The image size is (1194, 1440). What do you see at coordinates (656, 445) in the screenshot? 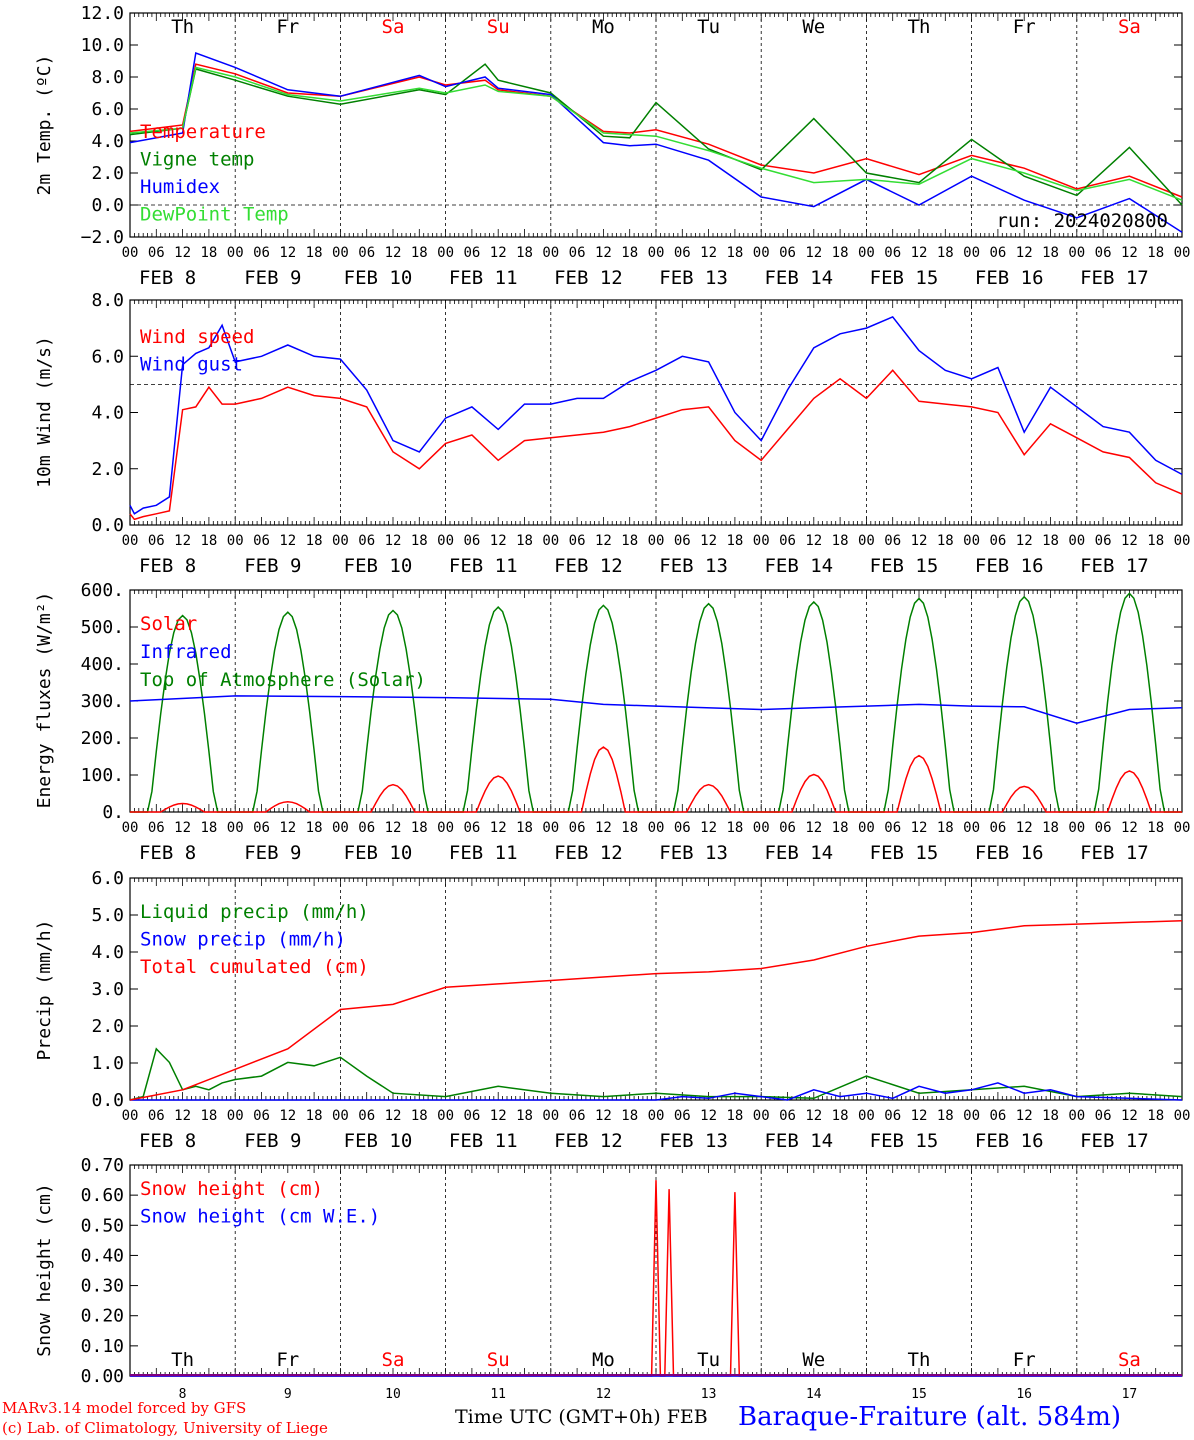
I see `series-line-wind-speed` at bounding box center [656, 445].